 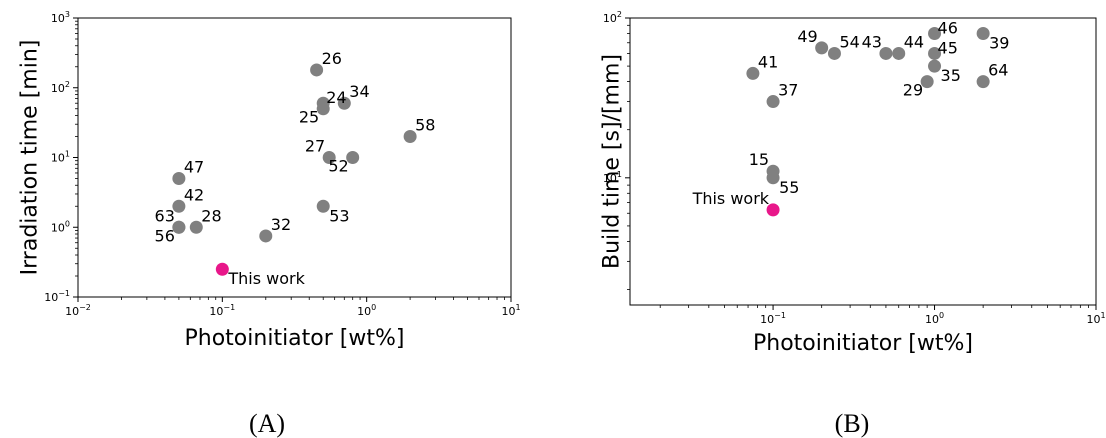 What do you see at coordinates (267, 423) in the screenshot?
I see `panel-caption-a: (A)` at bounding box center [267, 423].